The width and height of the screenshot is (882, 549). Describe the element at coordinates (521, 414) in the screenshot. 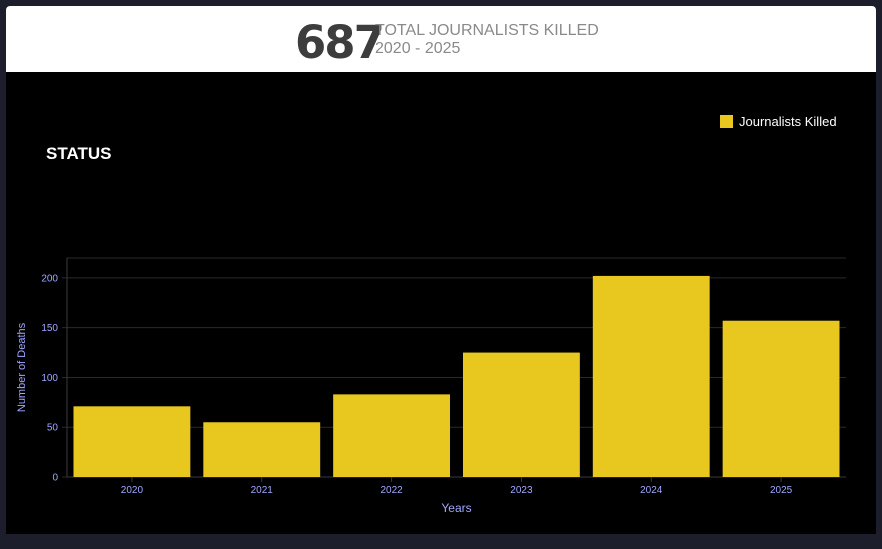

I see `bar-2023` at that location.